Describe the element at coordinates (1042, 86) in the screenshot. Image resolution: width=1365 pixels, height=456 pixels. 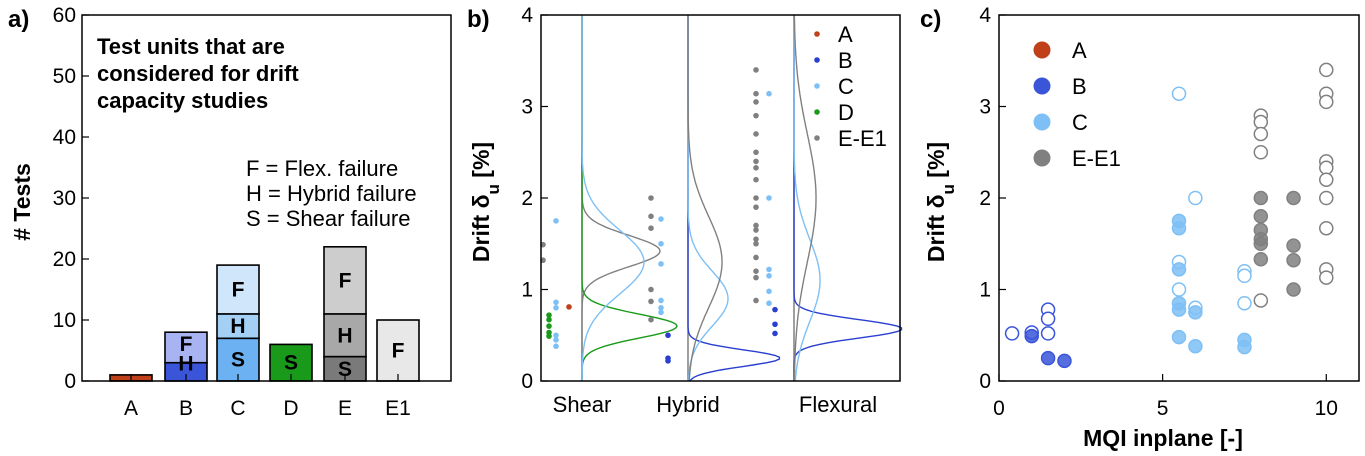
I see `panel-c-legend-marker-b` at that location.